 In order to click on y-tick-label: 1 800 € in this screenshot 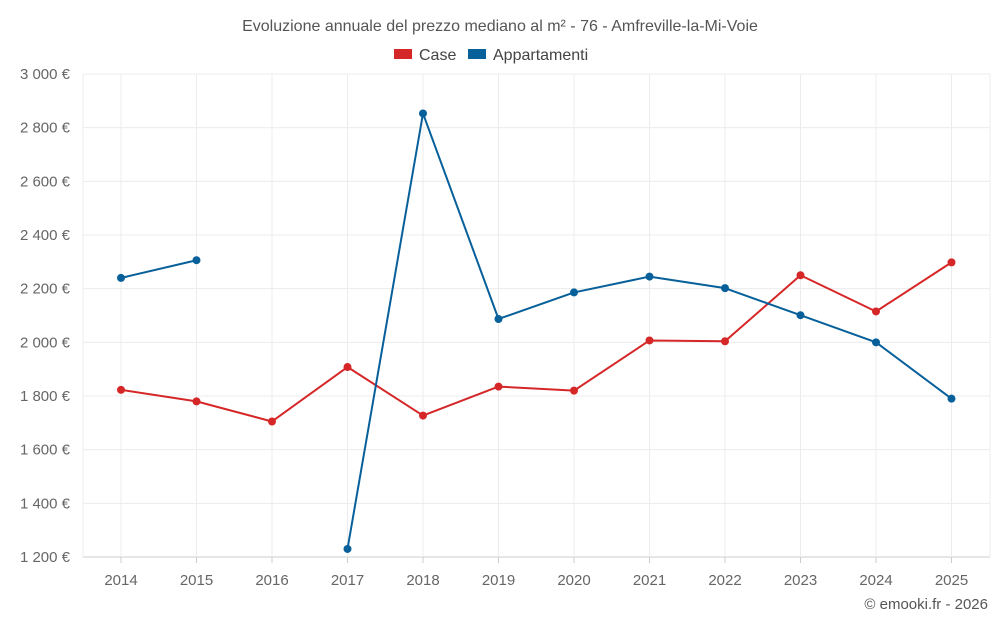, I will do `click(45, 396)`.